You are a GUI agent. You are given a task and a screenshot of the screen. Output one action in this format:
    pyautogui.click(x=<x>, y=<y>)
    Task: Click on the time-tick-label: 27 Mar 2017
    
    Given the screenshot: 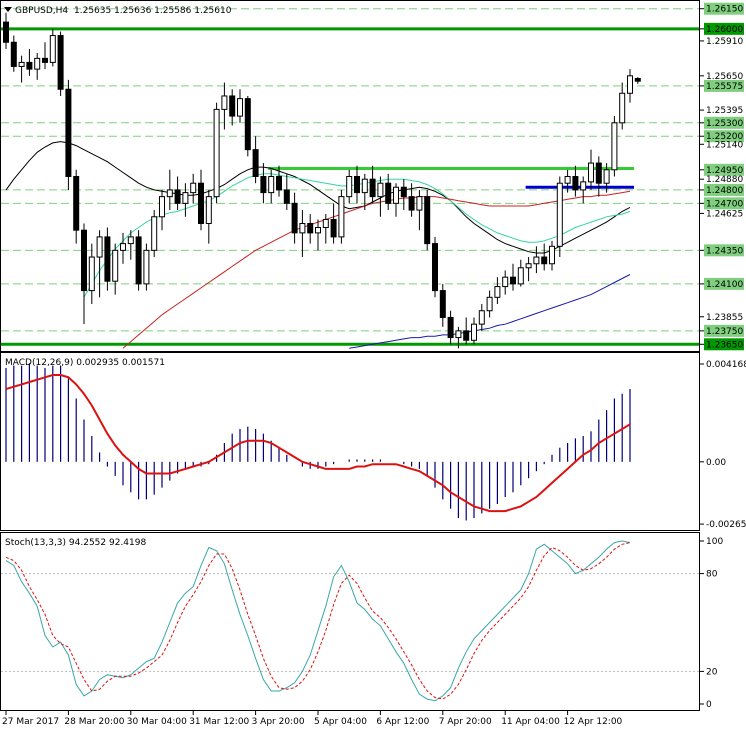 What is the action you would take?
    pyautogui.click(x=30, y=722)
    